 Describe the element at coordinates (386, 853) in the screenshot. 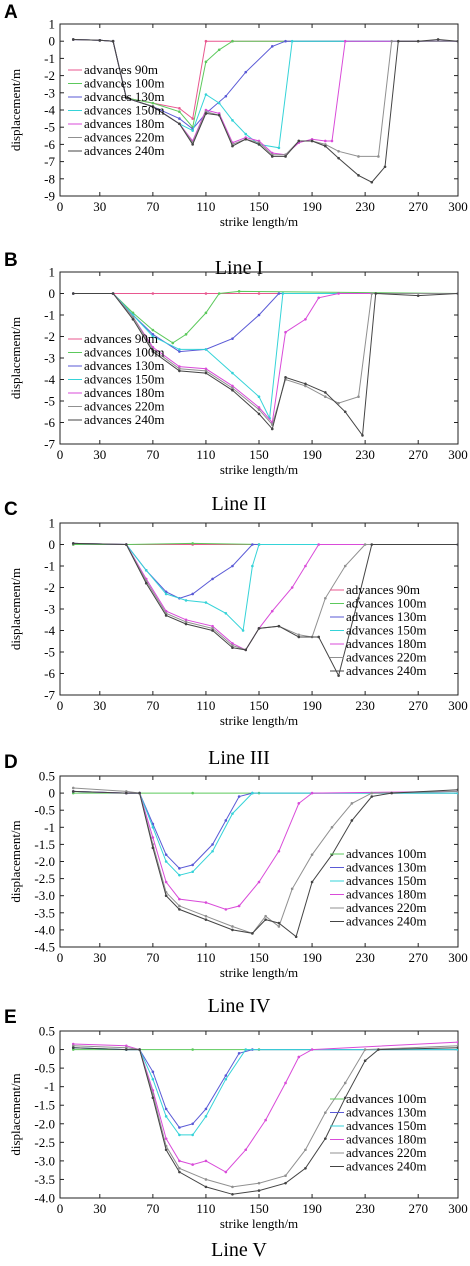

I see `legend-entry: advances 100m` at that location.